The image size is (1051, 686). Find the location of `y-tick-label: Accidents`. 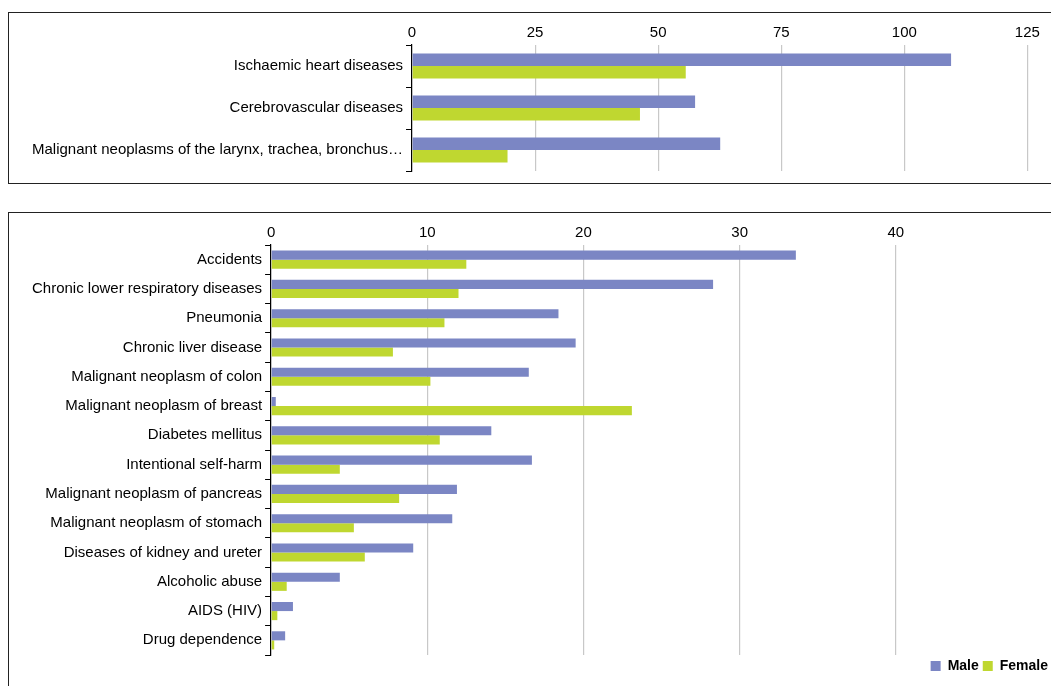

y-tick-label: Accidents is located at coordinates (230, 258).